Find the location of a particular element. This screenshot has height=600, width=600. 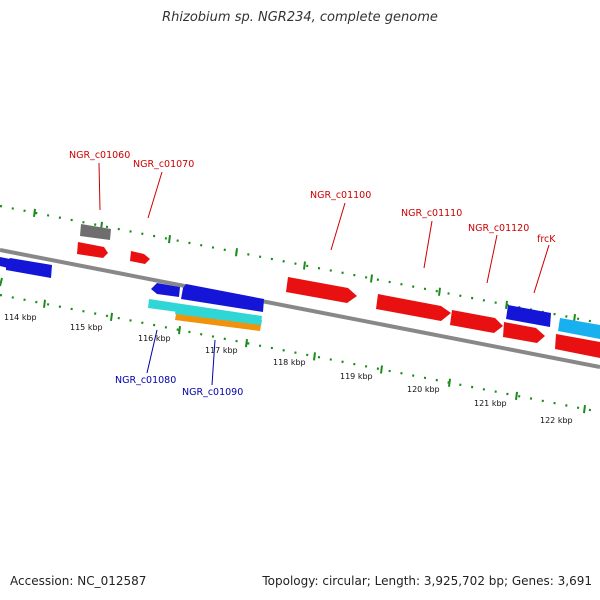

gene-label-c01090: NGR_c01090 is located at coordinates (212, 392).